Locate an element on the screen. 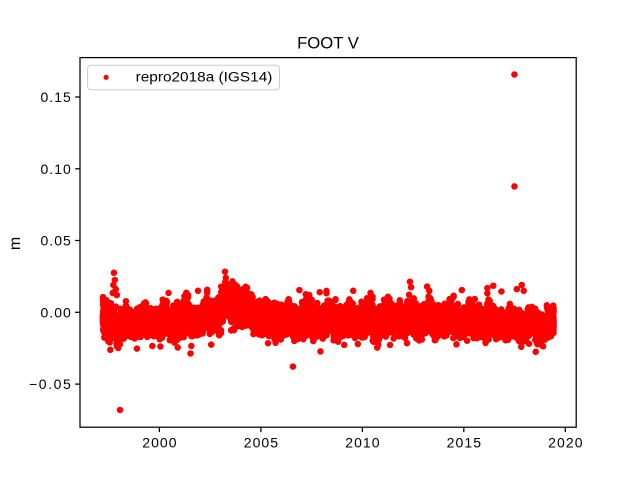 The image size is (640, 480). svg-text: m is located at coordinates (15, 243).